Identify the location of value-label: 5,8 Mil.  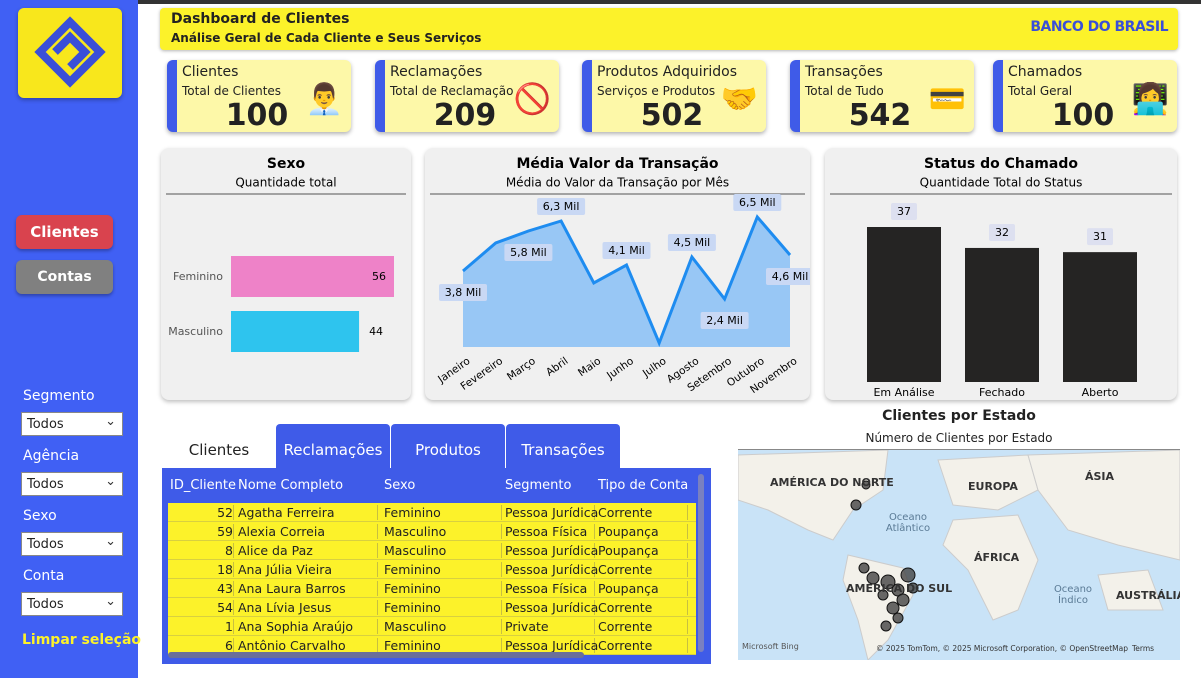
(528, 252).